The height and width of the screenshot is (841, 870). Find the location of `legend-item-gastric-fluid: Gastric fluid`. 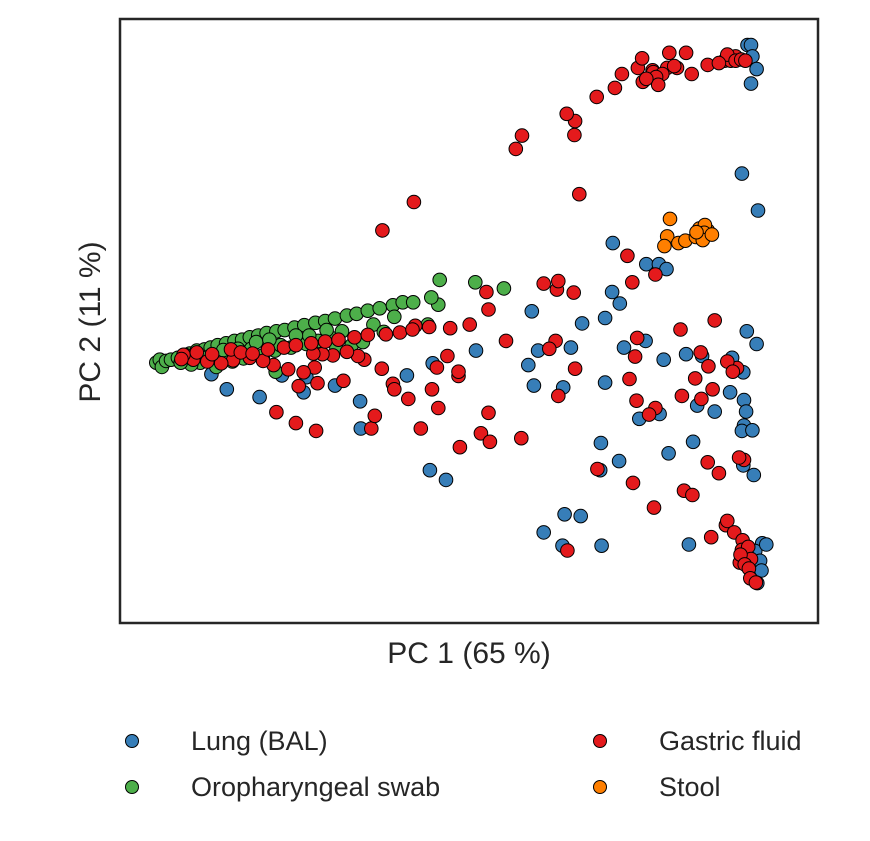

legend-item-gastric-fluid: Gastric fluid is located at coordinates (714, 741).